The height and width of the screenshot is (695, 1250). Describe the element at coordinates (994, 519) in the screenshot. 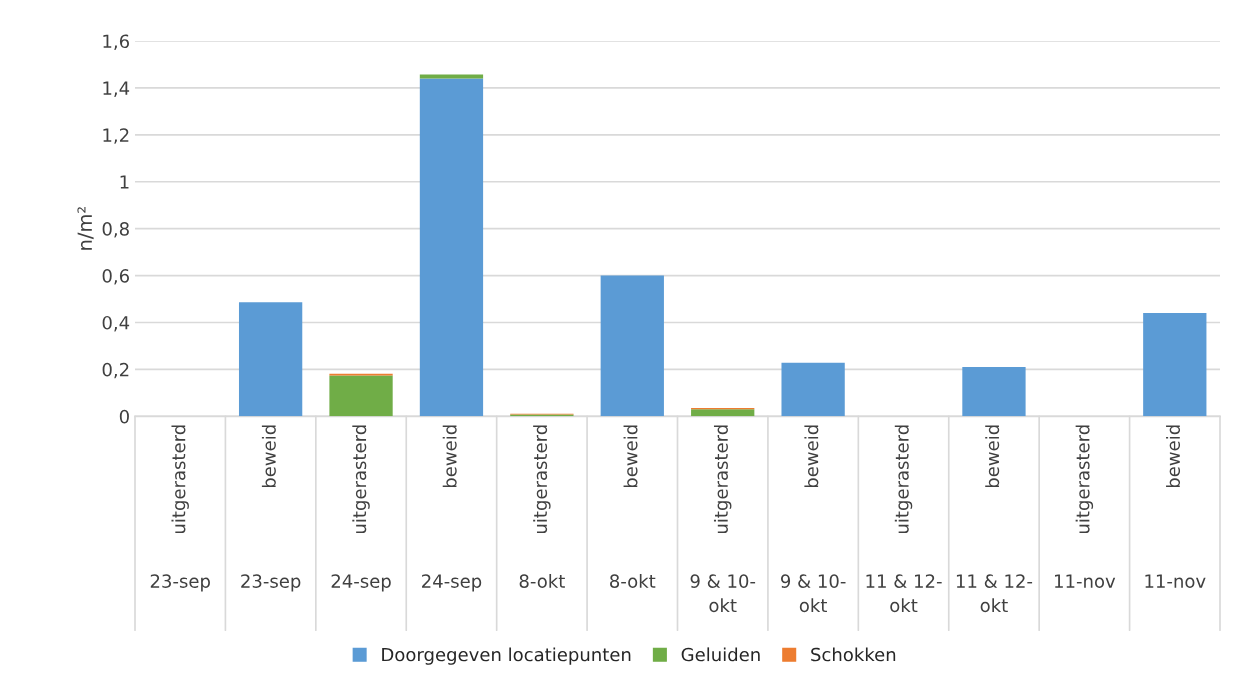

I see `category-label: beweid 11 & 12- okt` at that location.